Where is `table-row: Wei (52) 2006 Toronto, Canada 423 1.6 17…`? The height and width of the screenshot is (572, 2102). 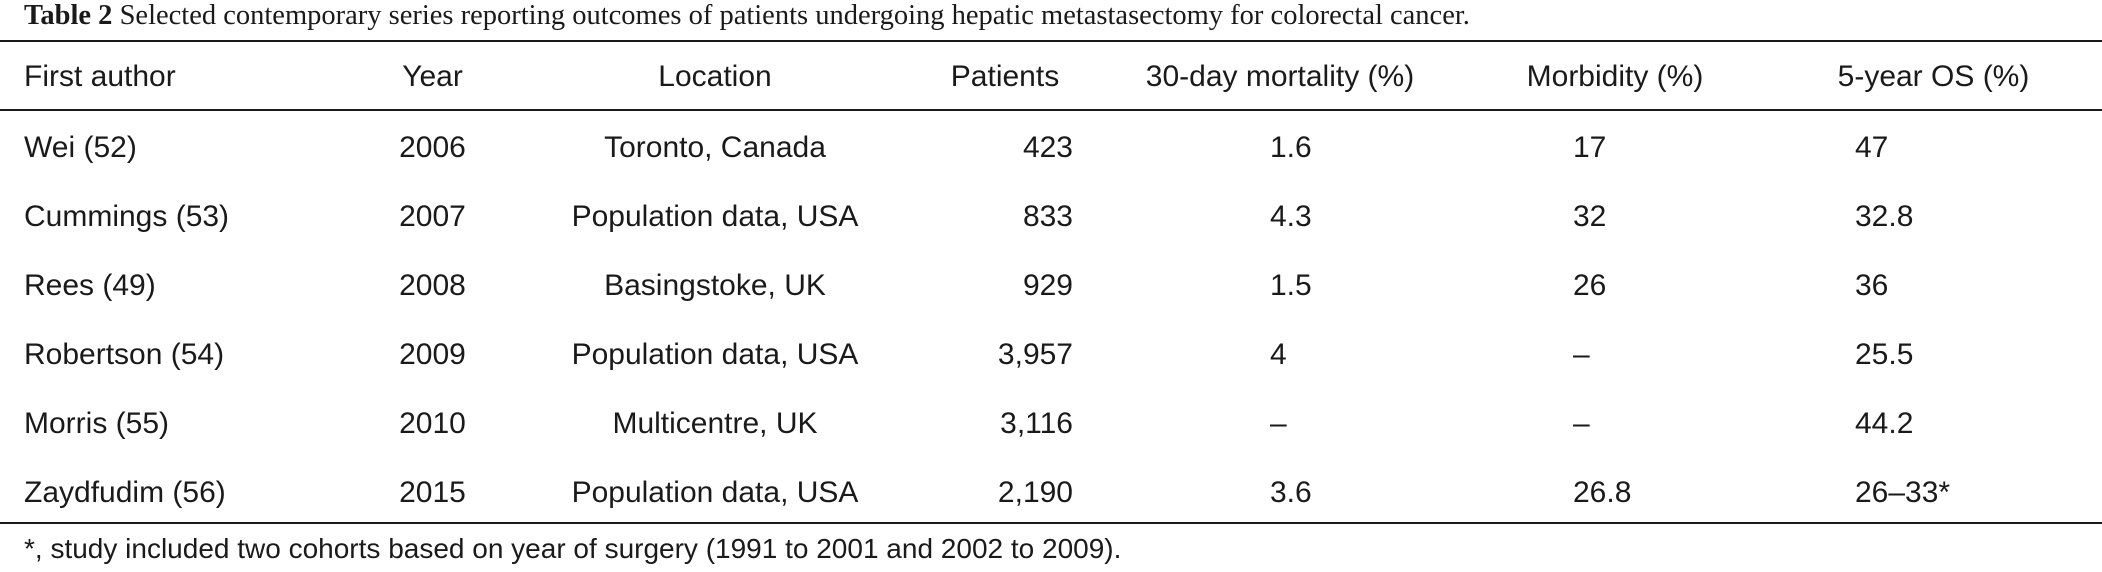
table-row: Wei (52) 2006 Toronto, Canada 423 1.6 17… is located at coordinates (1051, 146).